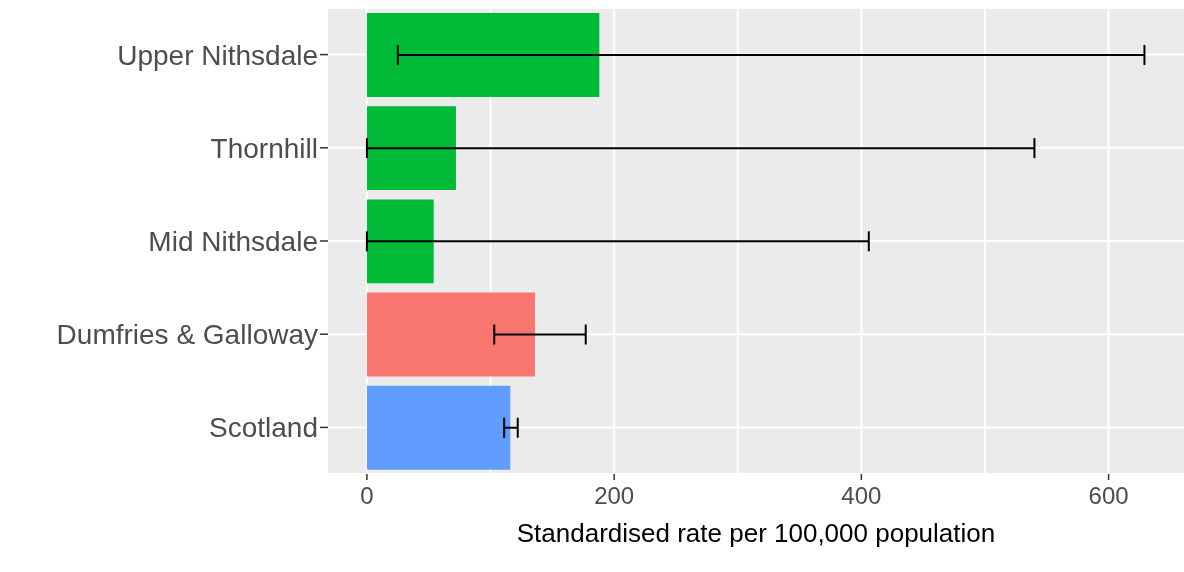 This screenshot has height=572, width=1184. Describe the element at coordinates (861, 495) in the screenshot. I see `x-tick-label: 400` at that location.